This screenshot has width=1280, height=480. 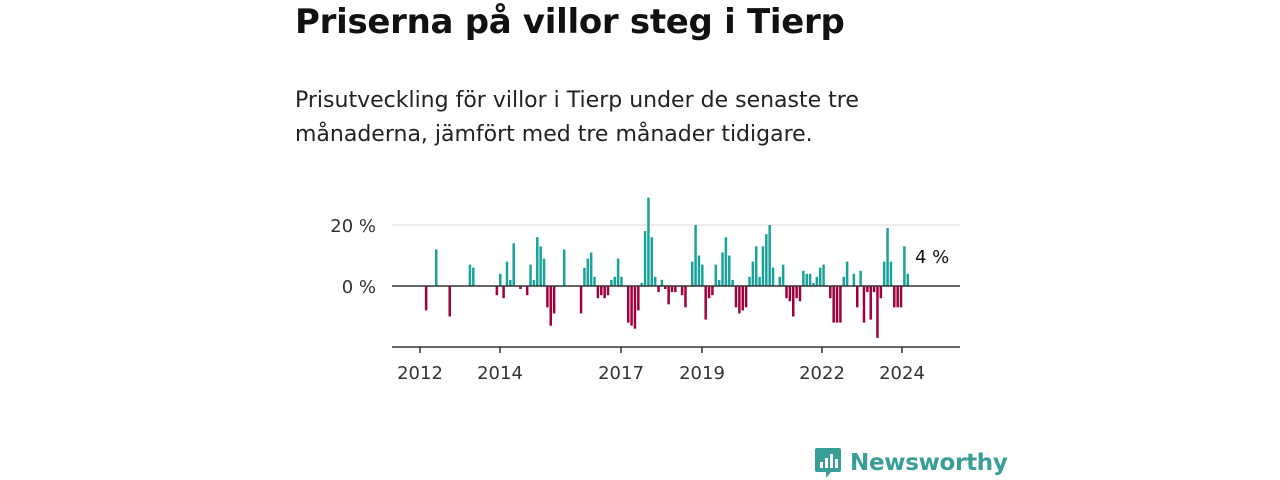 What do you see at coordinates (822, 373) in the screenshot?
I see `x-tick-label: 2022` at bounding box center [822, 373].